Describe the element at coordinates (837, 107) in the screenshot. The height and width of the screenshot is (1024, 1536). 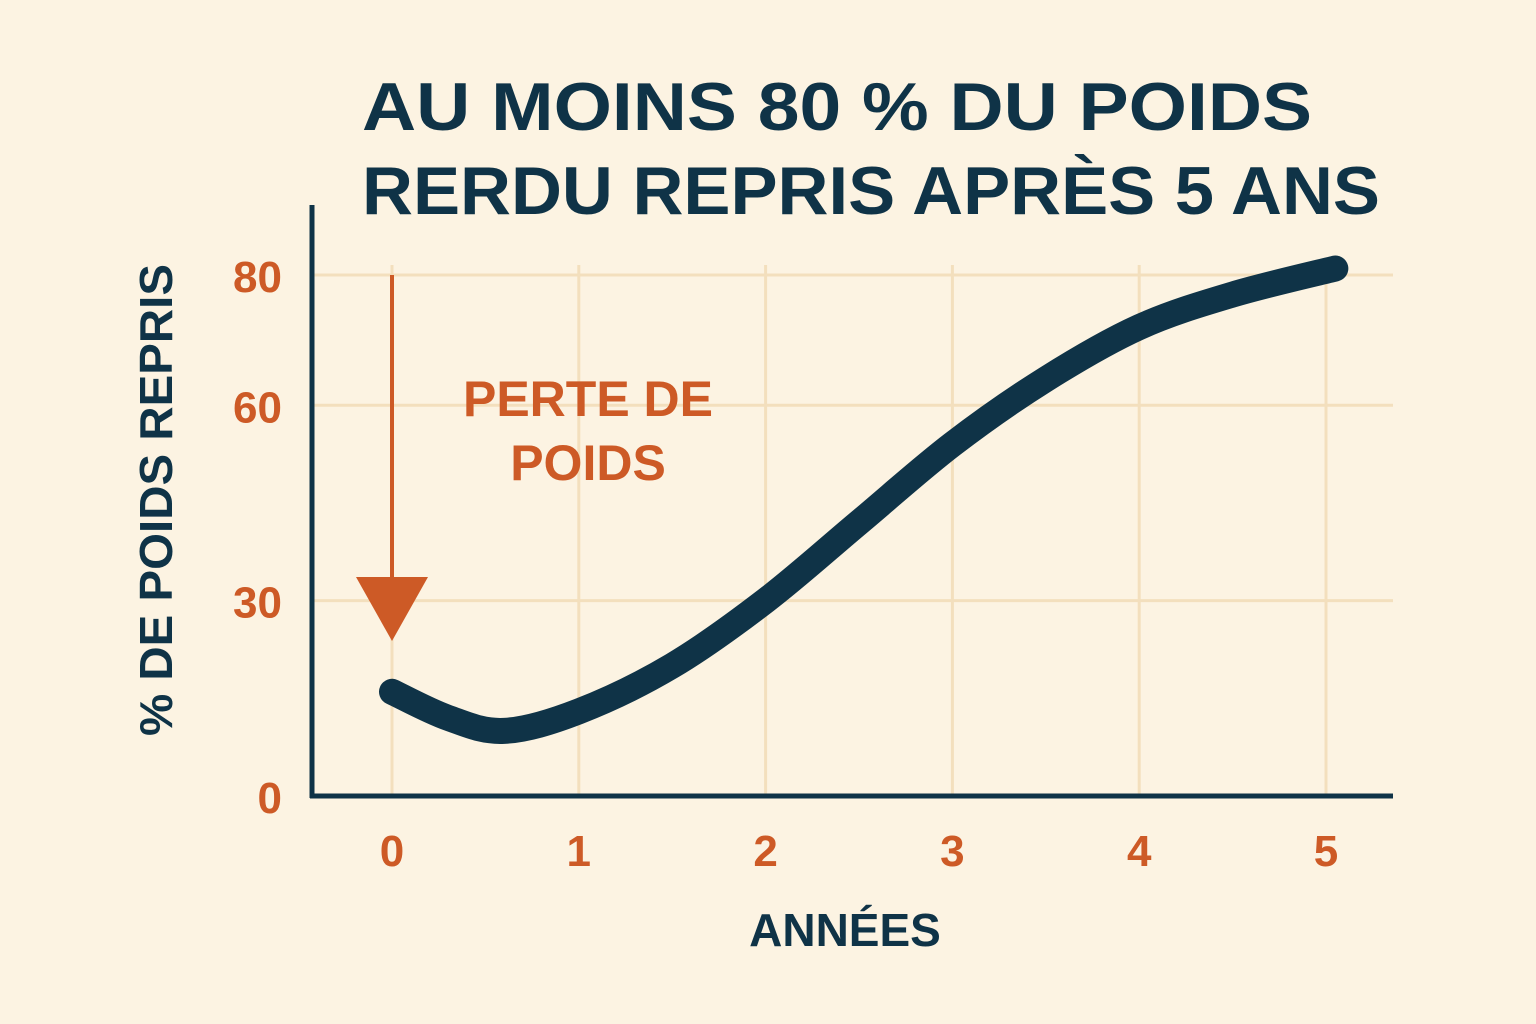
I see `title-line-1: AU MOINS 80 % DU POIDS` at that location.